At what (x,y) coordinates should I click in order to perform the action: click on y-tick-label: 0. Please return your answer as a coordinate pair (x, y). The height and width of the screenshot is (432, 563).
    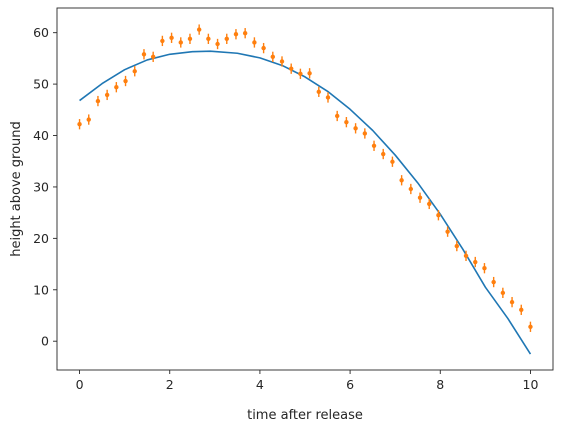
    Looking at the image, I should click on (45, 341).